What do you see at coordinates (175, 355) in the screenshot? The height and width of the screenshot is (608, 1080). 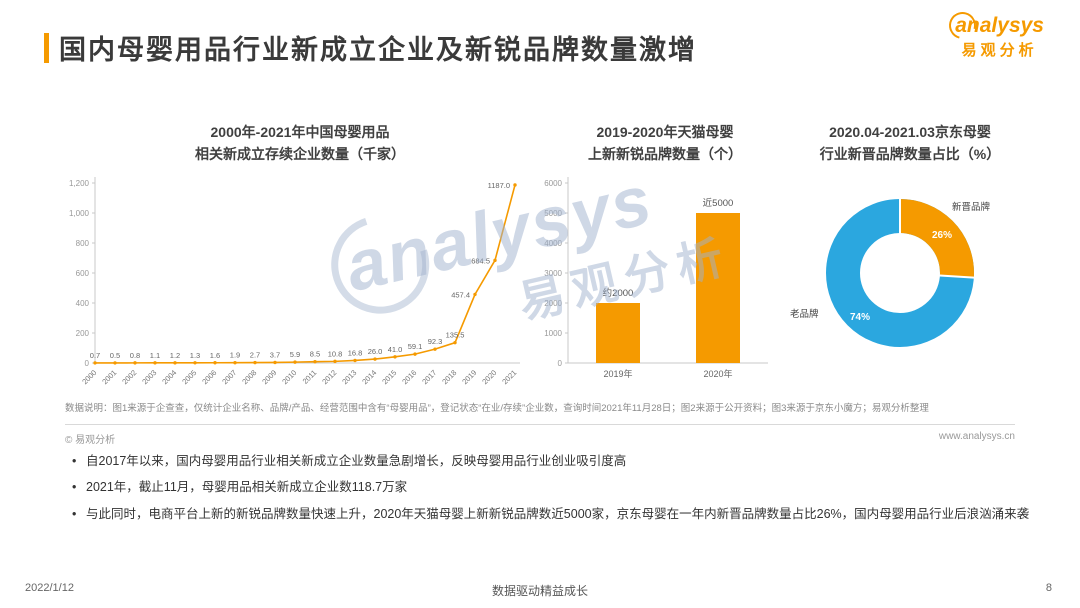 I see `svg-text: 1.2` at bounding box center [175, 355].